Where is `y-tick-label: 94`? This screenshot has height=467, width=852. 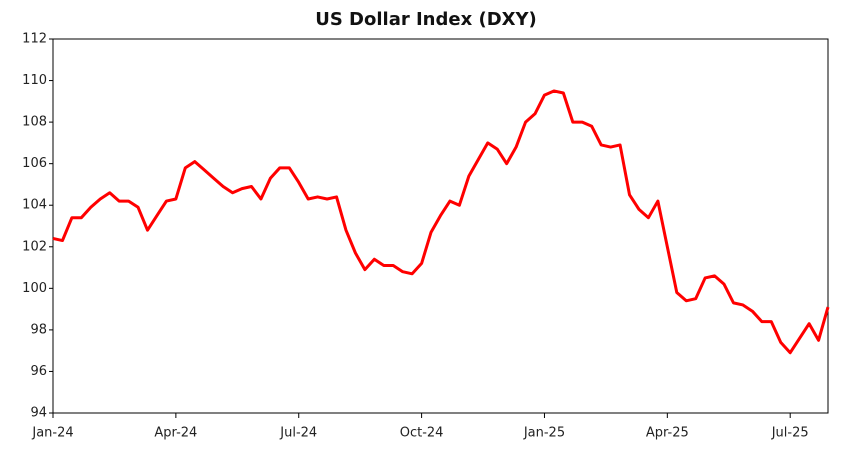
y-tick-label: 94 is located at coordinates (38, 413).